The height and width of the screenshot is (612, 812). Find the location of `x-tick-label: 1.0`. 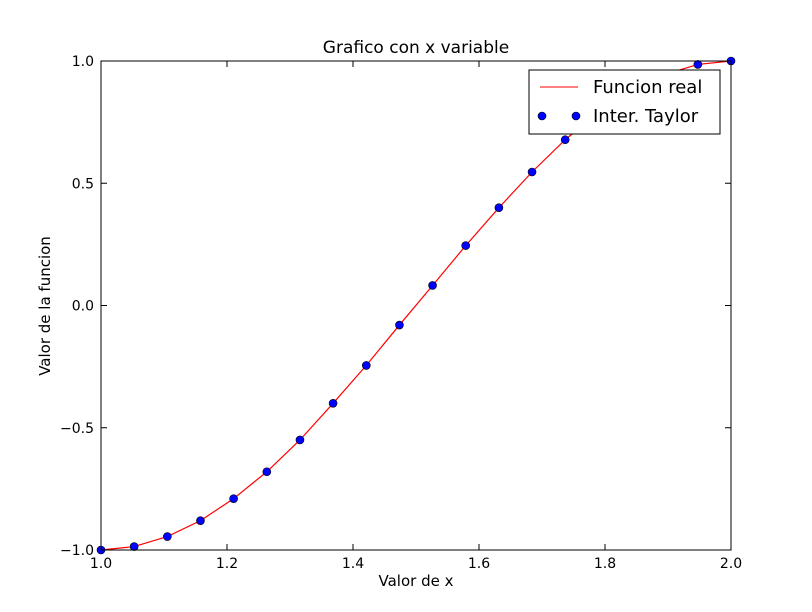

x-tick-label: 1.0 is located at coordinates (101, 564).